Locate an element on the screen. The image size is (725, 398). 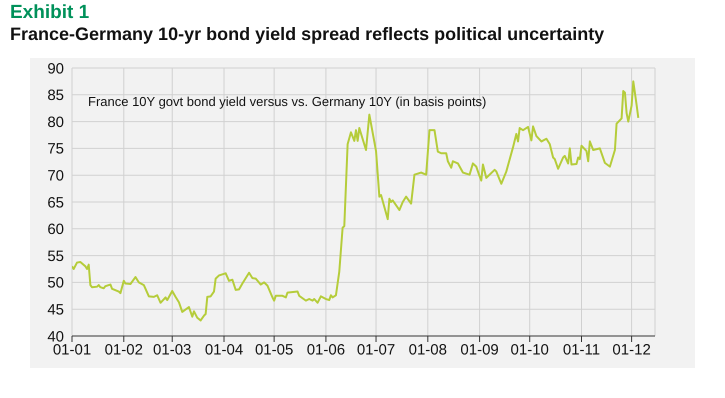
y-tick-label: 65 is located at coordinates (55, 203).